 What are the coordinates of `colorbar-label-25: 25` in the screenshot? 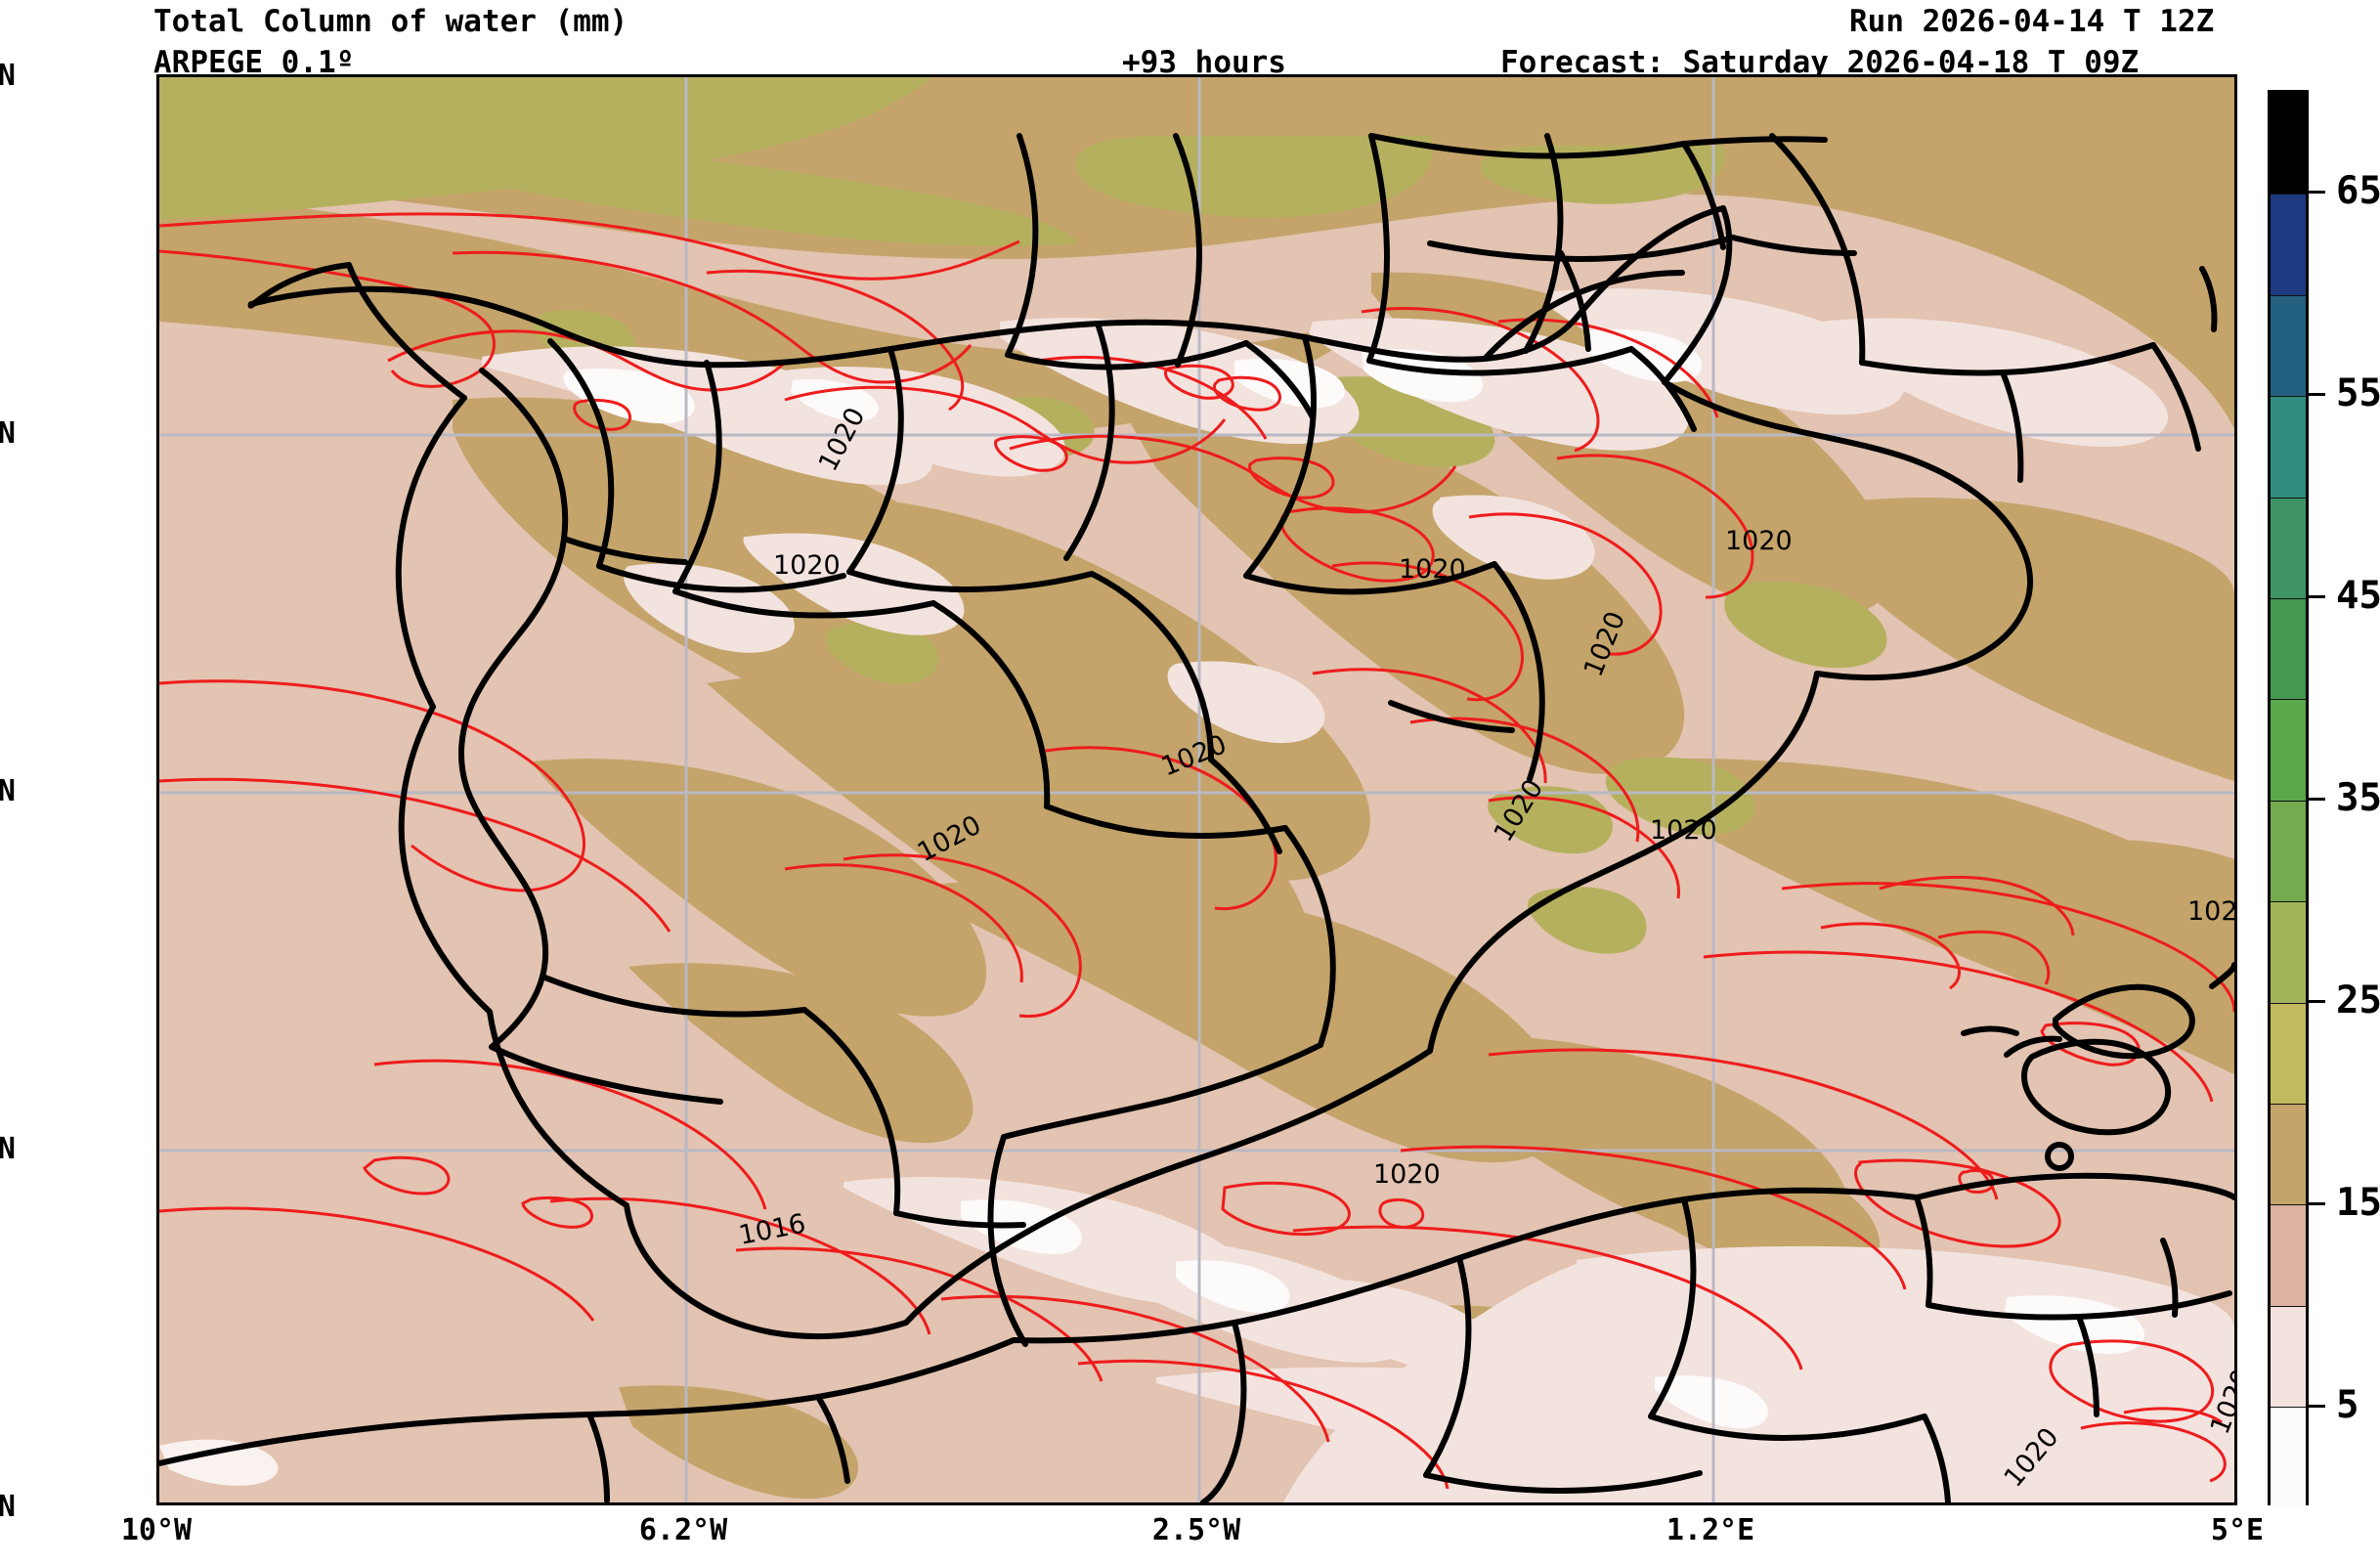 It's located at (2358, 1000).